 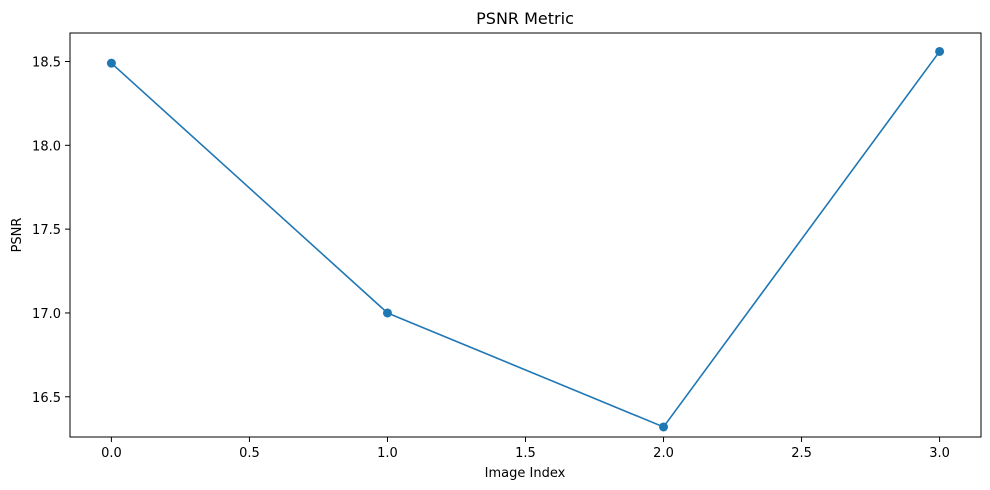 What do you see at coordinates (46, 398) in the screenshot?
I see `y-tick-label: 16.5` at bounding box center [46, 398].